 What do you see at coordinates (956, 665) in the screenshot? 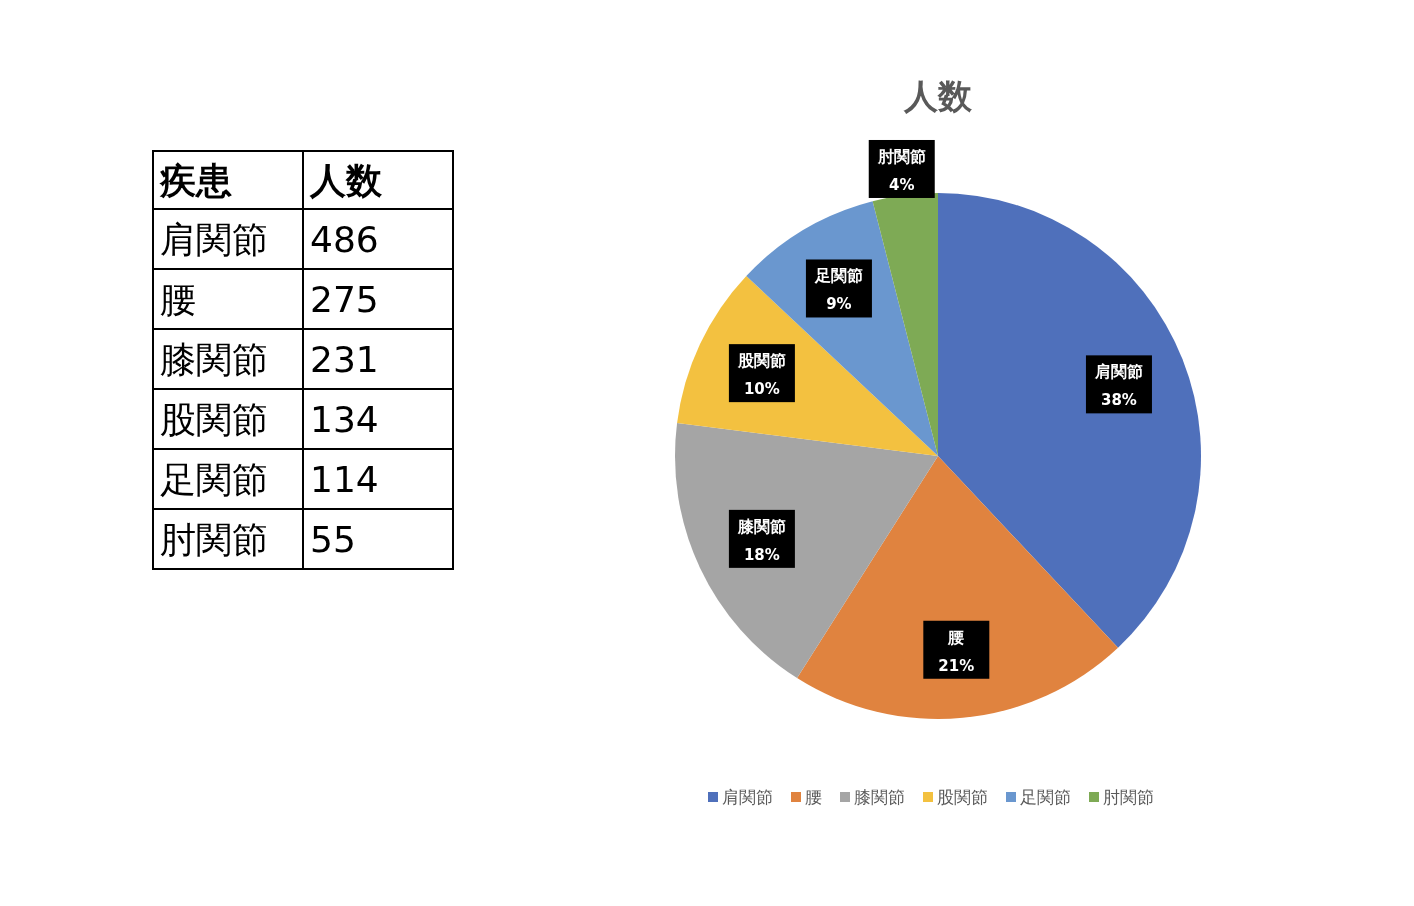
I see `data-label: 21%` at bounding box center [956, 665].